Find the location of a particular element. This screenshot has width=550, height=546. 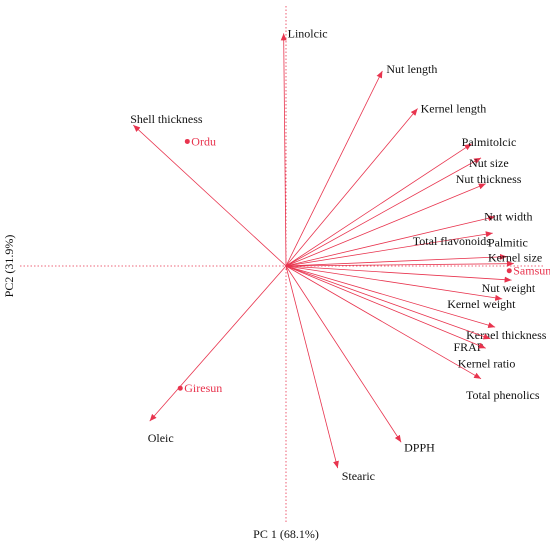

vector-kernel-weight is located at coordinates (394, 283).